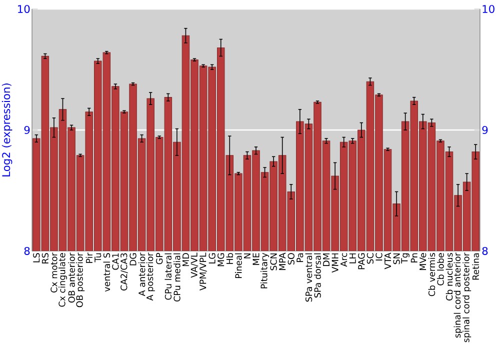 The image size is (500, 350). What do you see at coordinates (379, 256) in the screenshot?
I see `x-tick-label: IC` at bounding box center [379, 256].